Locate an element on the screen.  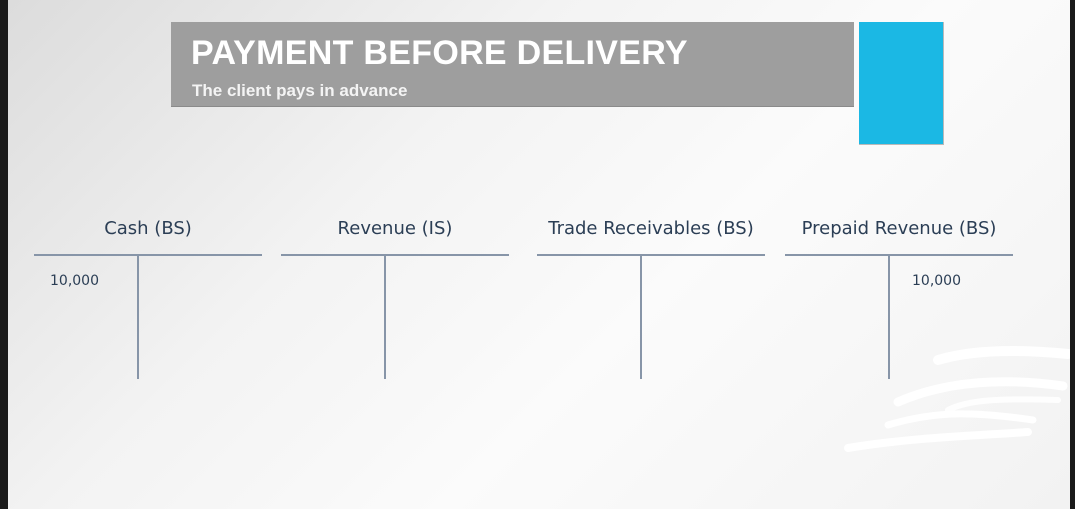
page-subtitle: The client pays in advance is located at coordinates (300, 90).